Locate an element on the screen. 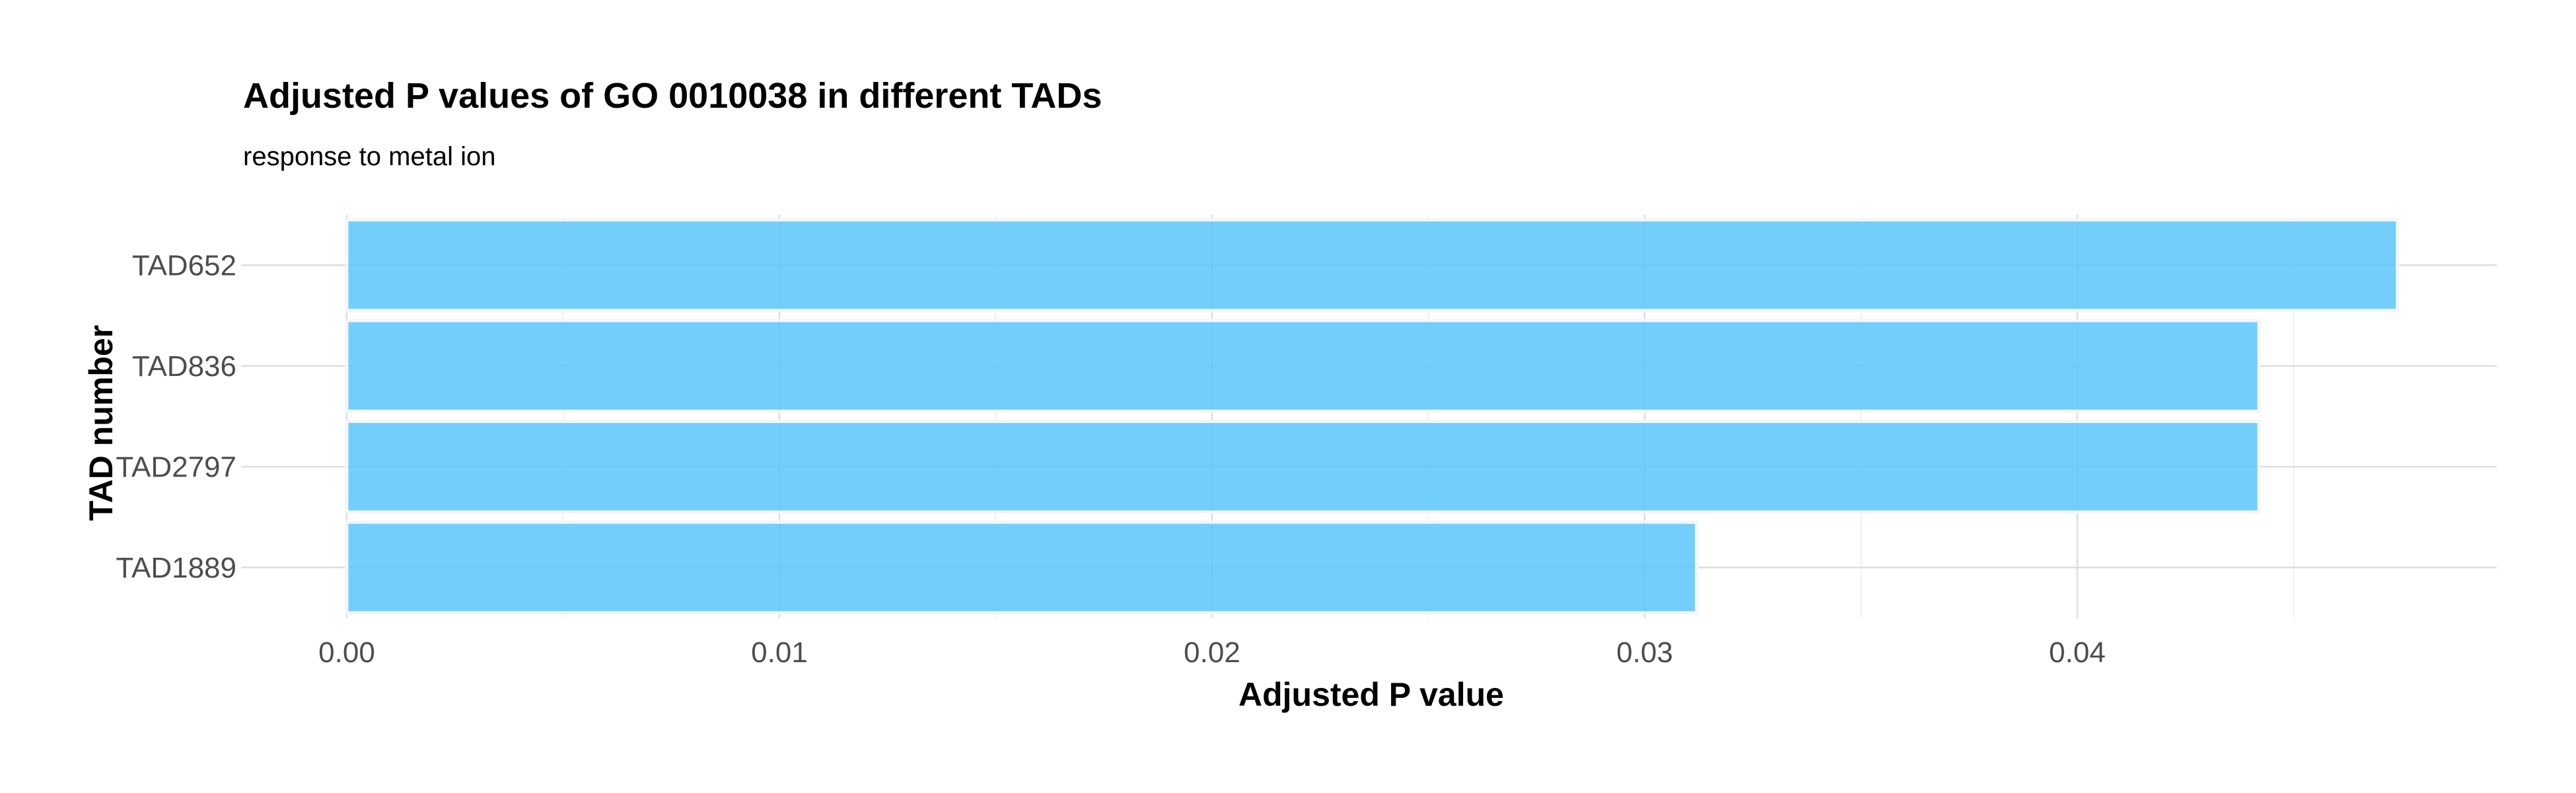 The image size is (2576, 793). x-tick-label: 0.04 is located at coordinates (2078, 652).